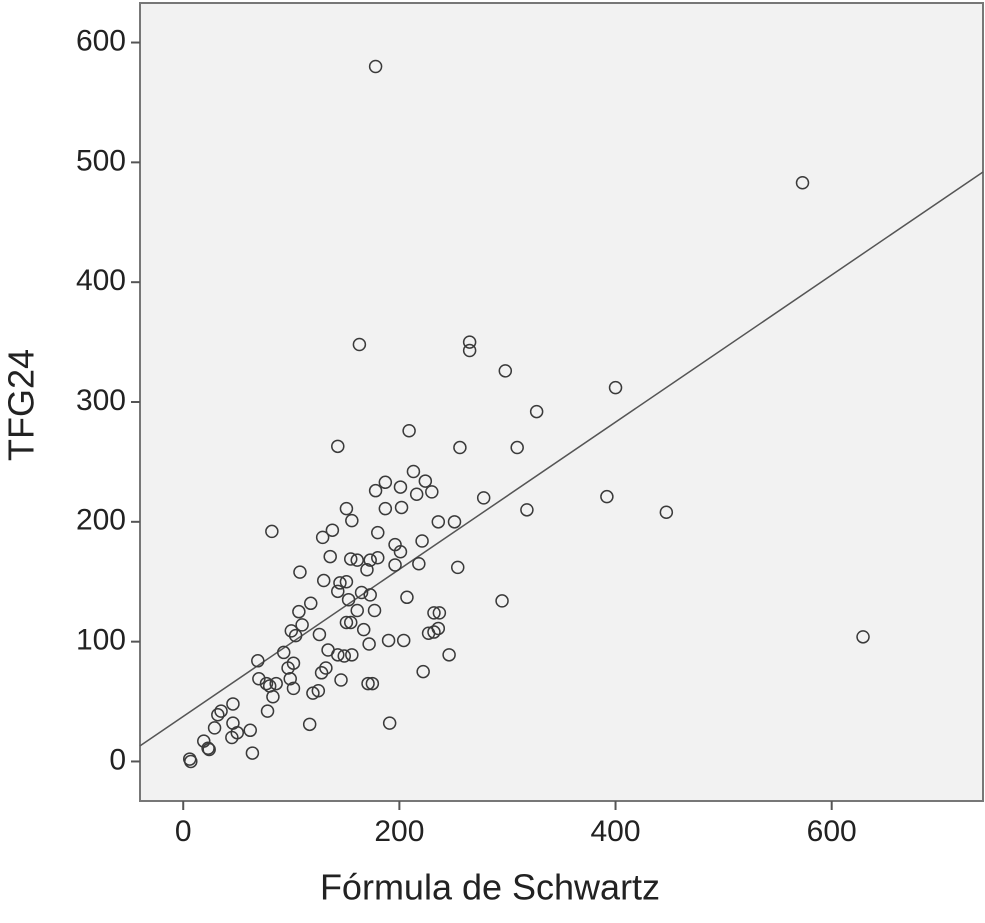  I want to click on y-tick-label: 600, so click(101, 40).